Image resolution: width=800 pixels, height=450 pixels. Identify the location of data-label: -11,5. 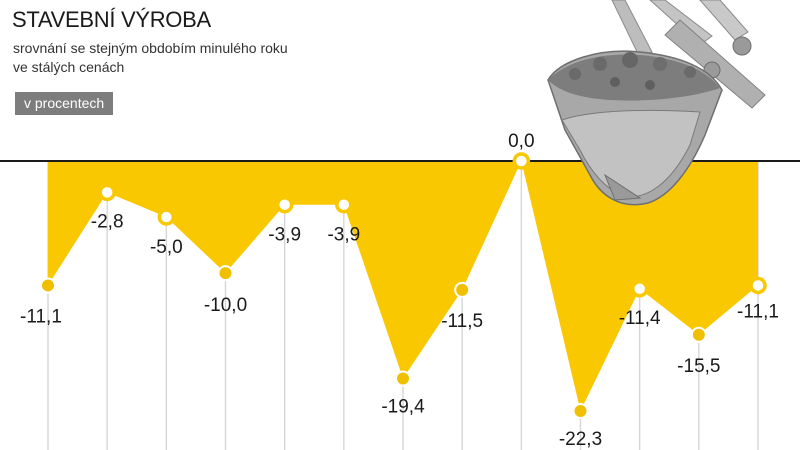
(462, 321).